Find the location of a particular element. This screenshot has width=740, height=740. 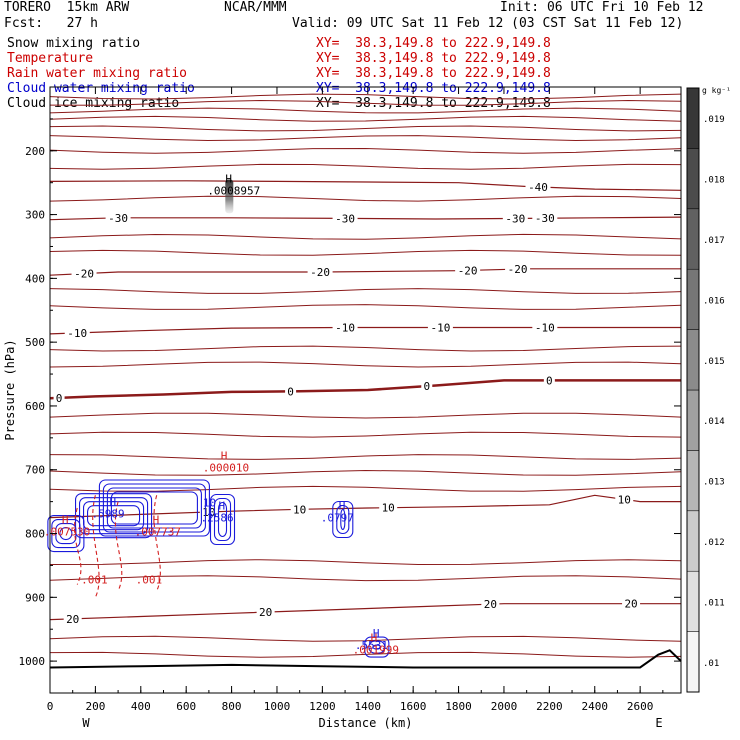

x-tick-label: 200 is located at coordinates (95, 706).